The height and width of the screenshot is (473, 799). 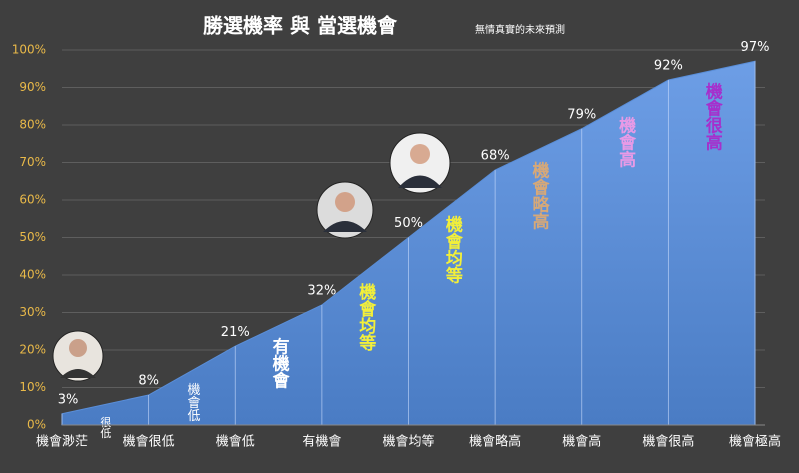 I want to click on x-tick-label: 機會均等, so click(x=408, y=442).